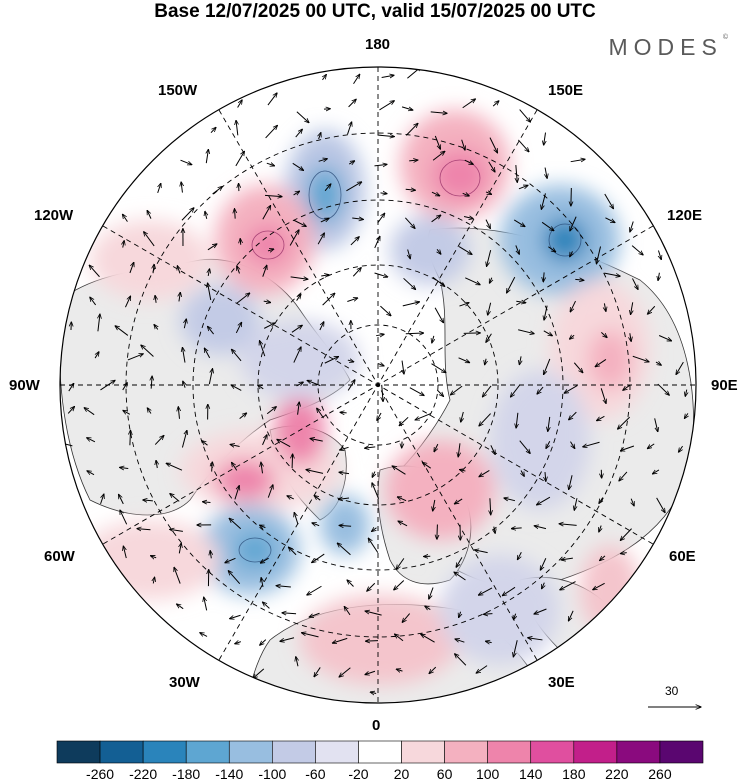 Image resolution: width=750 pixels, height=783 pixels. What do you see at coordinates (315, 774) in the screenshot?
I see `colorbar-tick-label: -60` at bounding box center [315, 774].